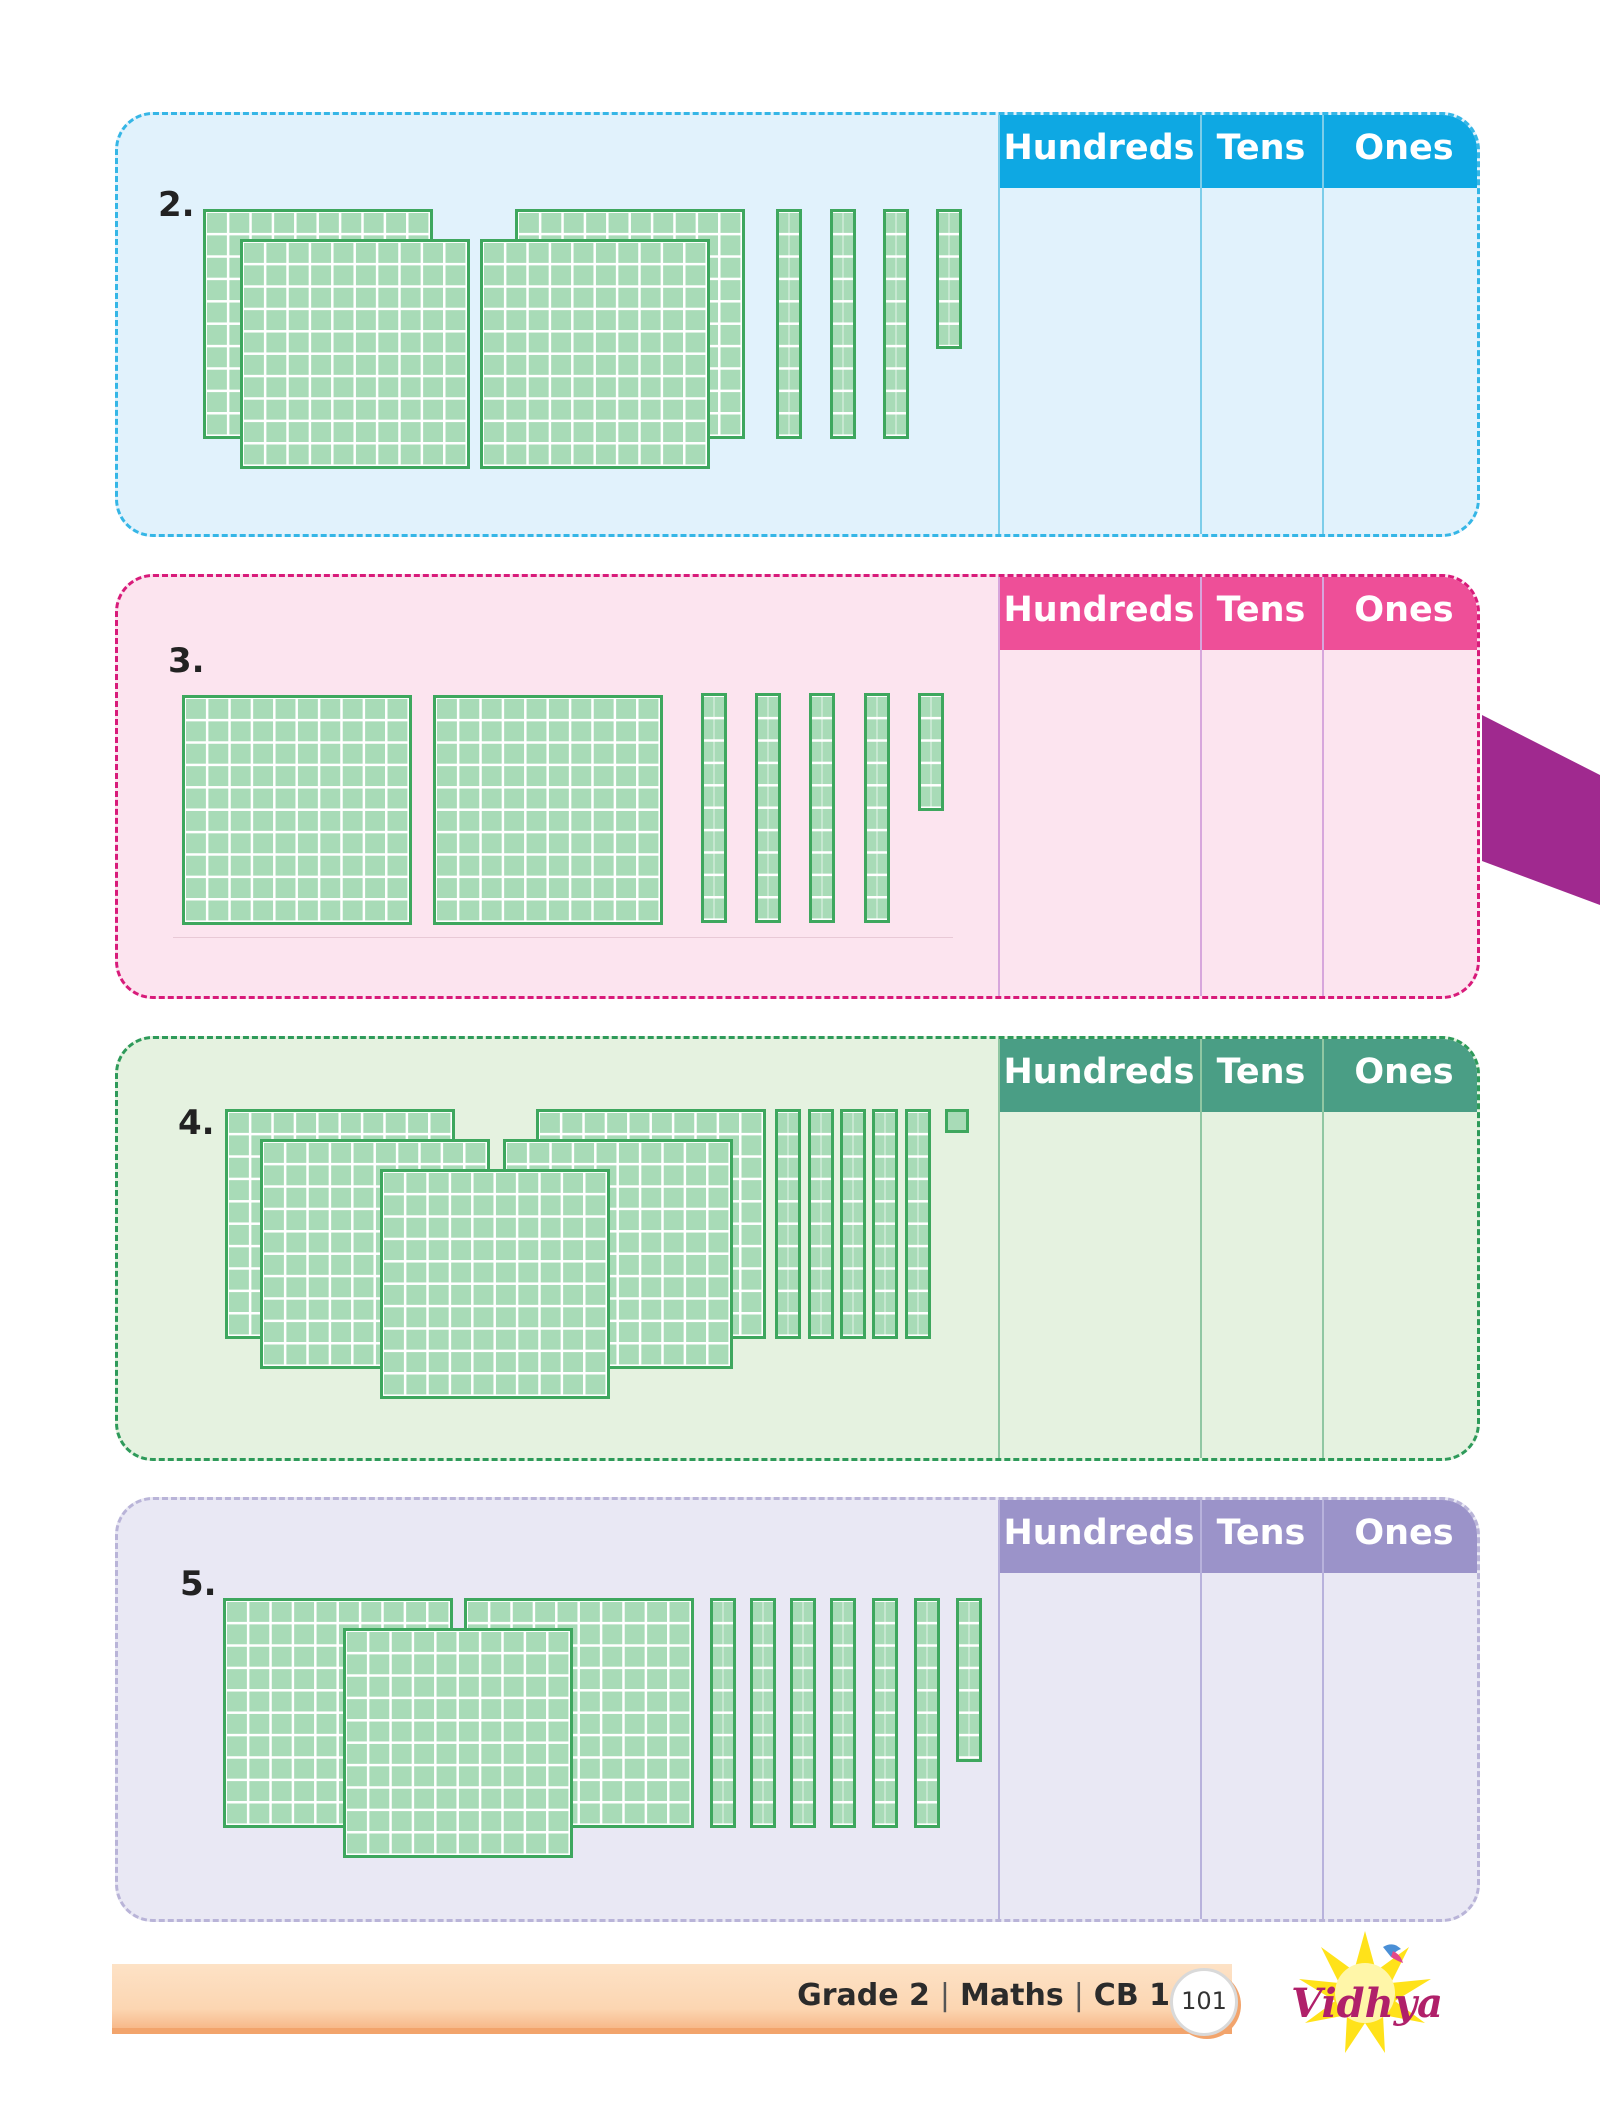 This screenshot has height=2125, width=1600. What do you see at coordinates (1367, 2003) in the screenshot?
I see `logo-text: Vidhya` at bounding box center [1367, 2003].